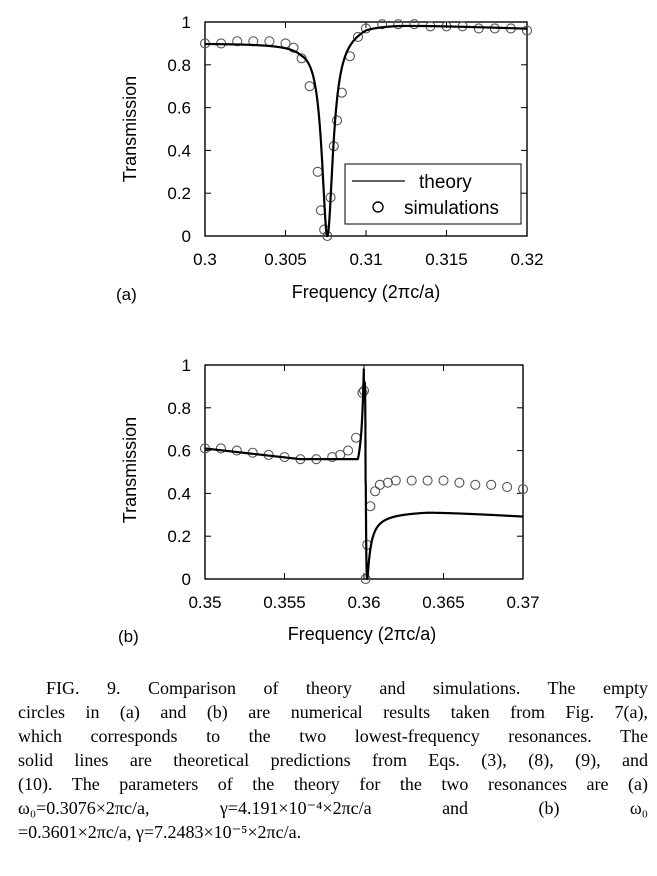 The height and width of the screenshot is (876, 657). What do you see at coordinates (160, 832) in the screenshot?
I see `caption-line: =0.3601×2πc/a, γ=7.2483×10⁻⁵×2πc/a.` at bounding box center [160, 832].